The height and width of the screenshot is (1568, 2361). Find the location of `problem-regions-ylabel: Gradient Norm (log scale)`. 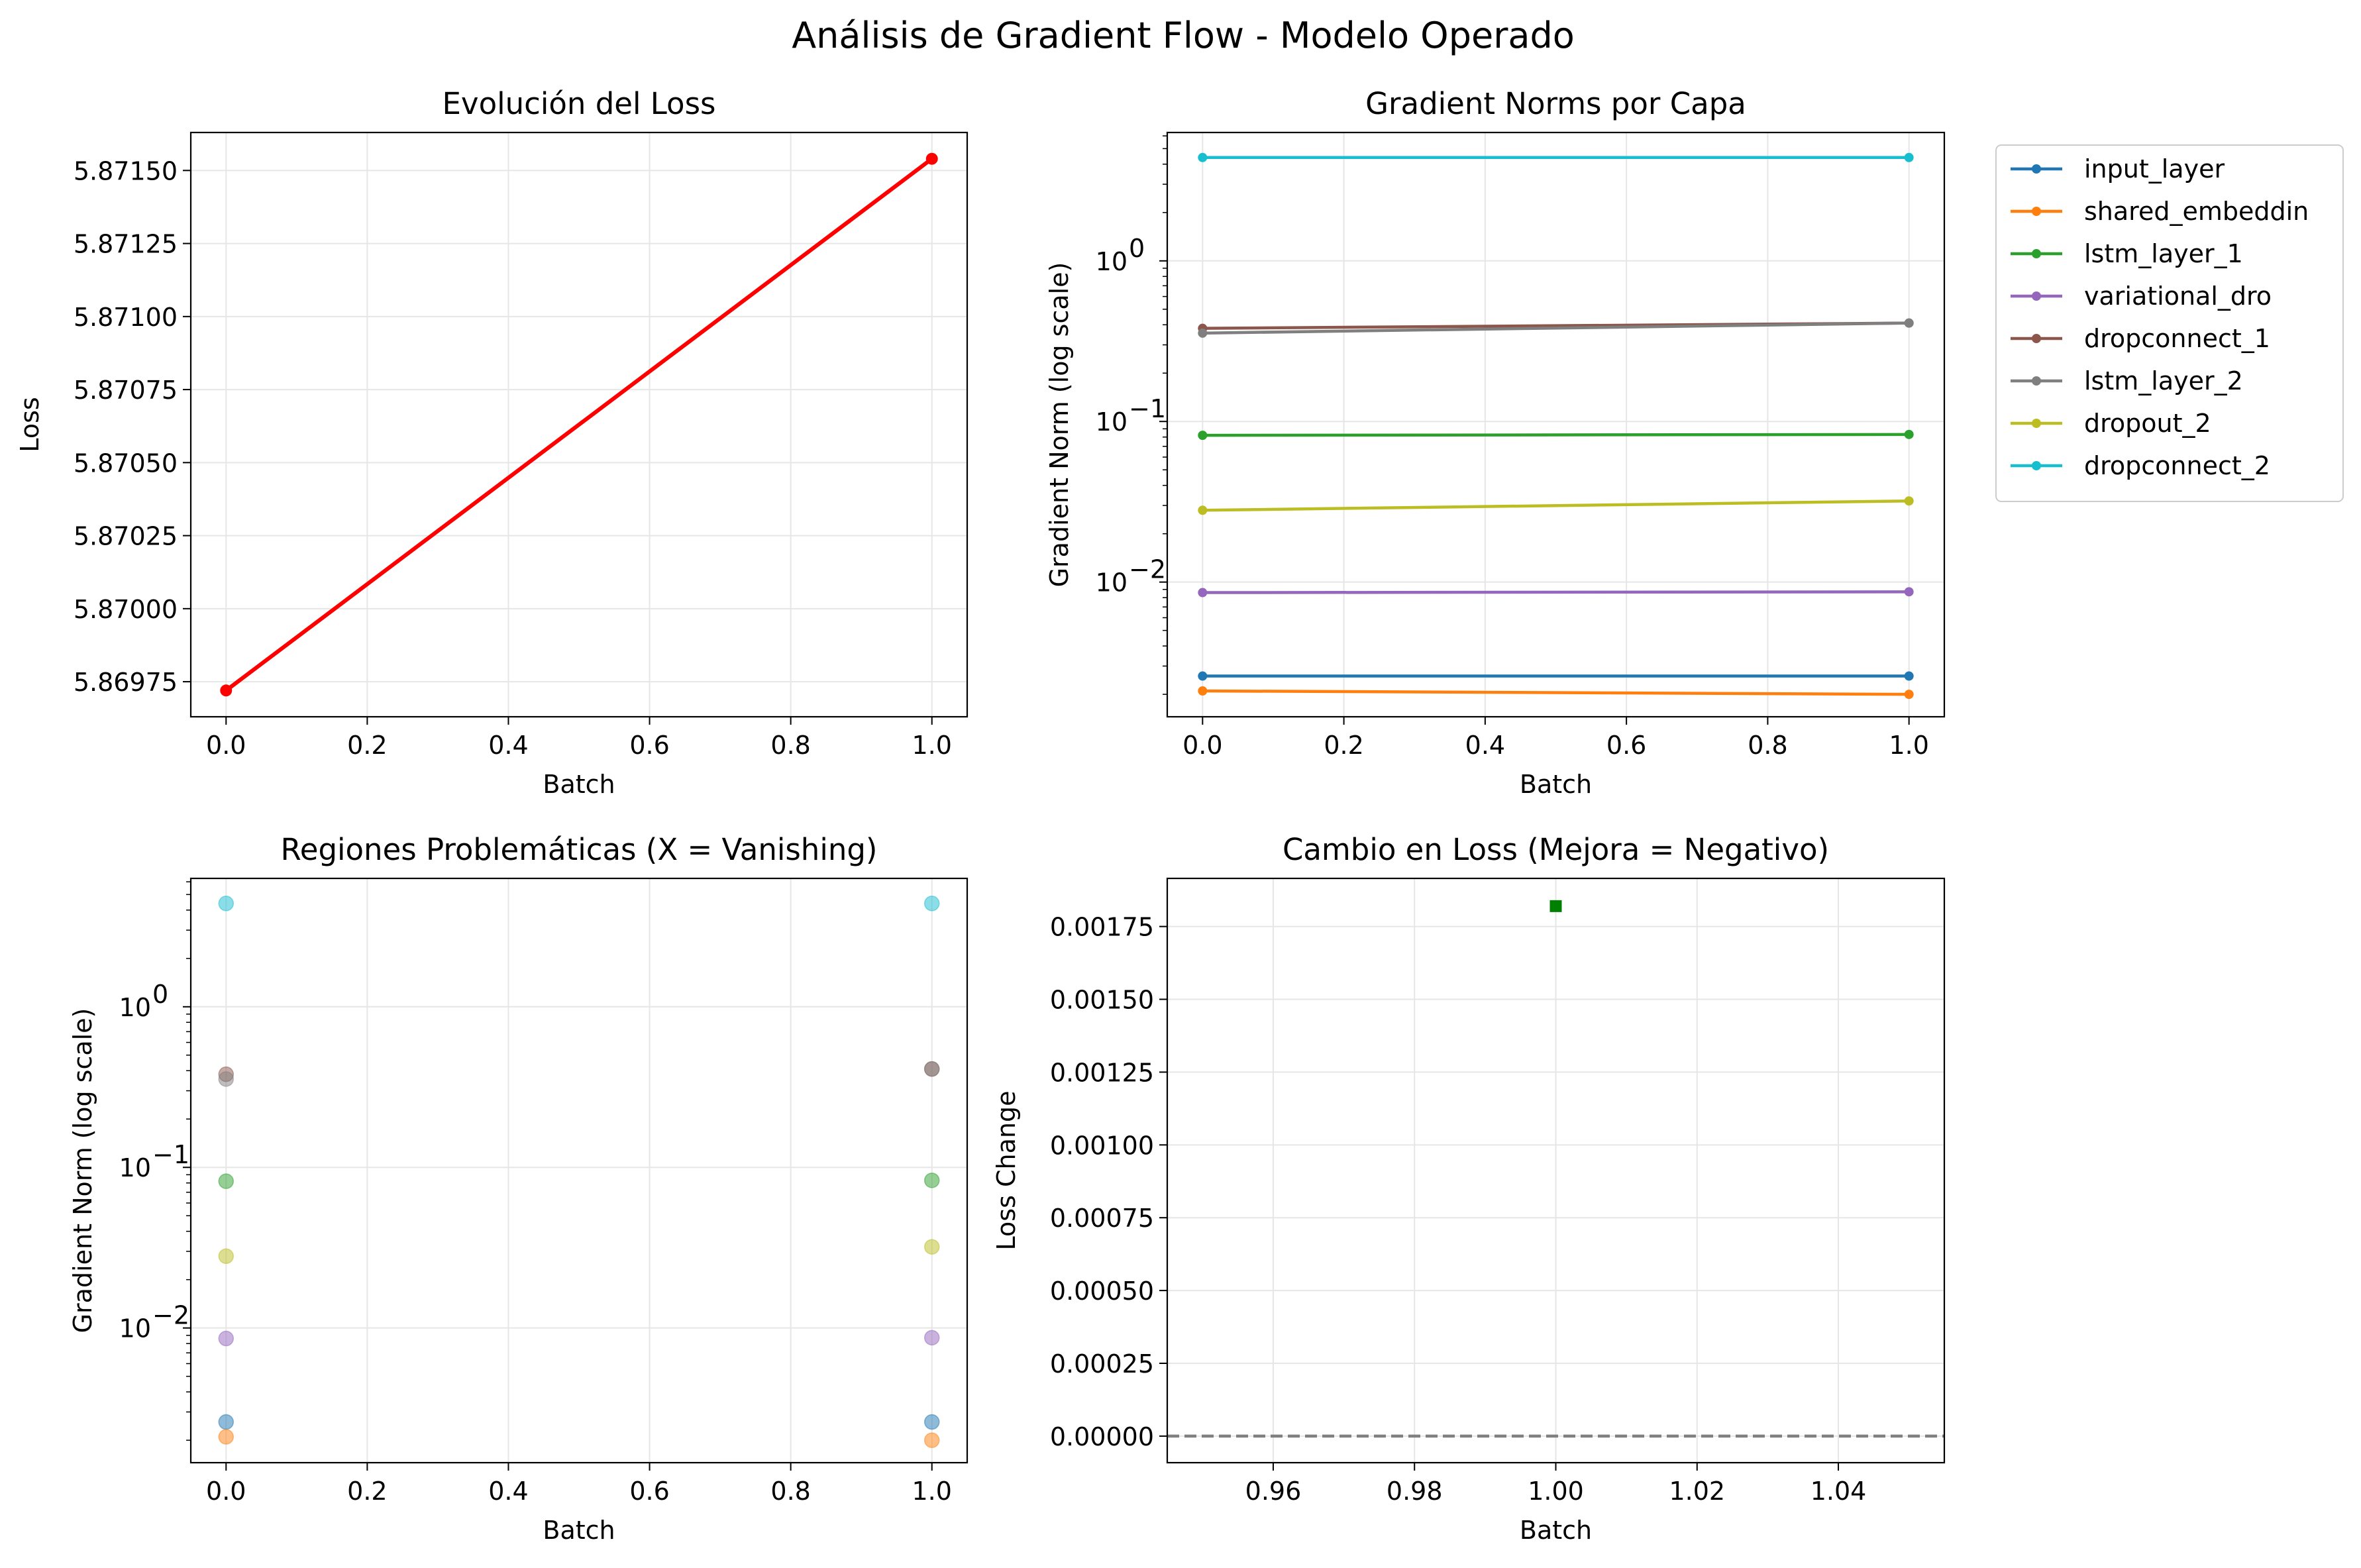

problem-regions-ylabel: Gradient Norm (log scale) is located at coordinates (82, 1170).